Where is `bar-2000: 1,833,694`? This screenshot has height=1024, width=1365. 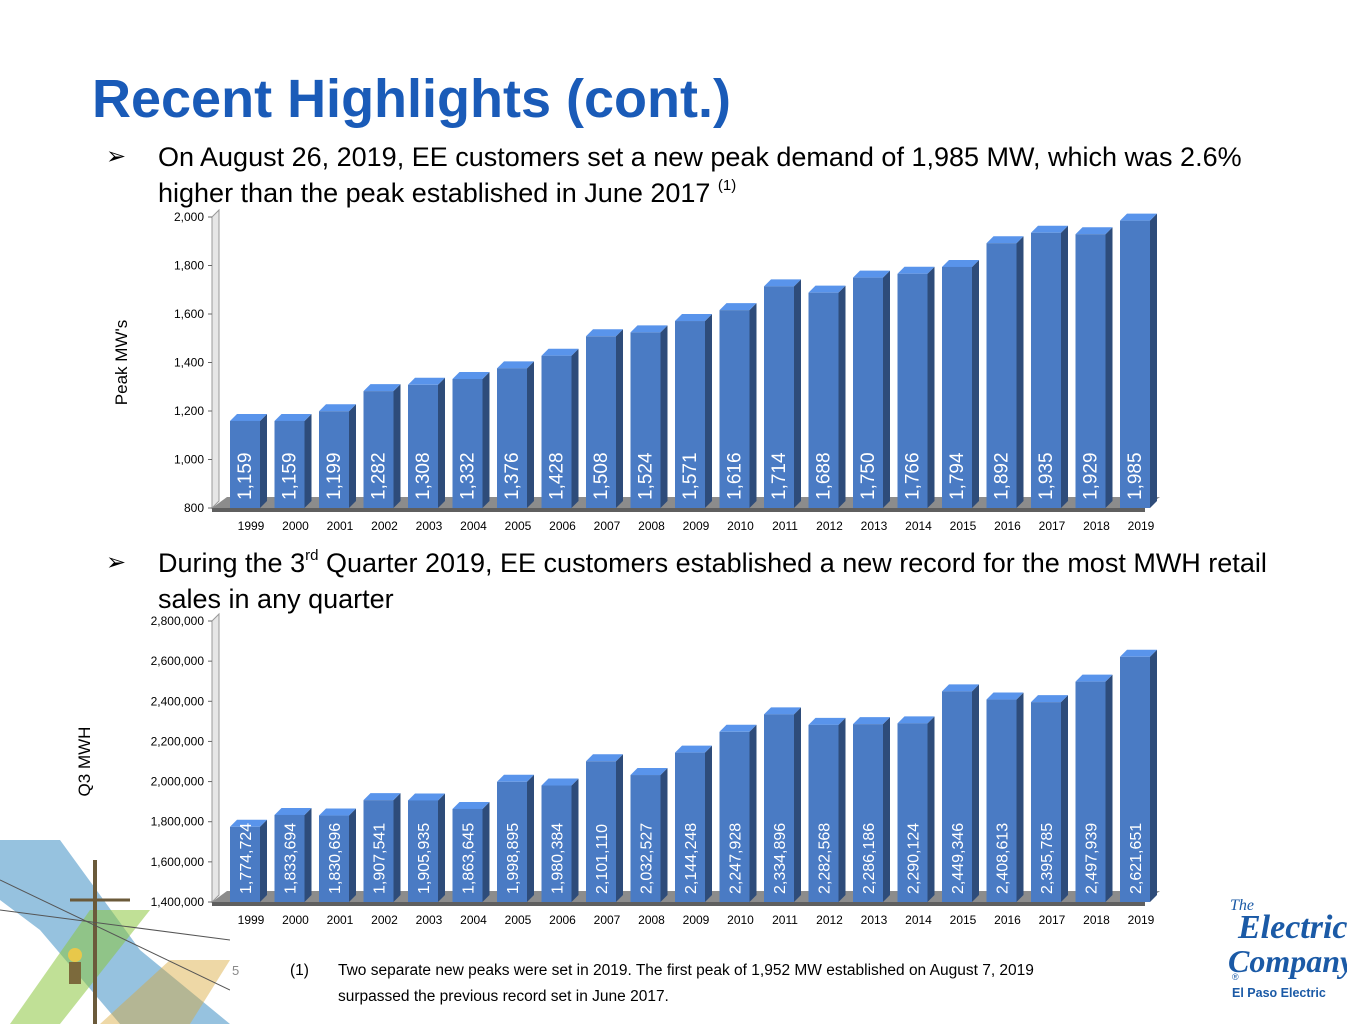 bar-2000: 1,833,694 is located at coordinates (293, 854).